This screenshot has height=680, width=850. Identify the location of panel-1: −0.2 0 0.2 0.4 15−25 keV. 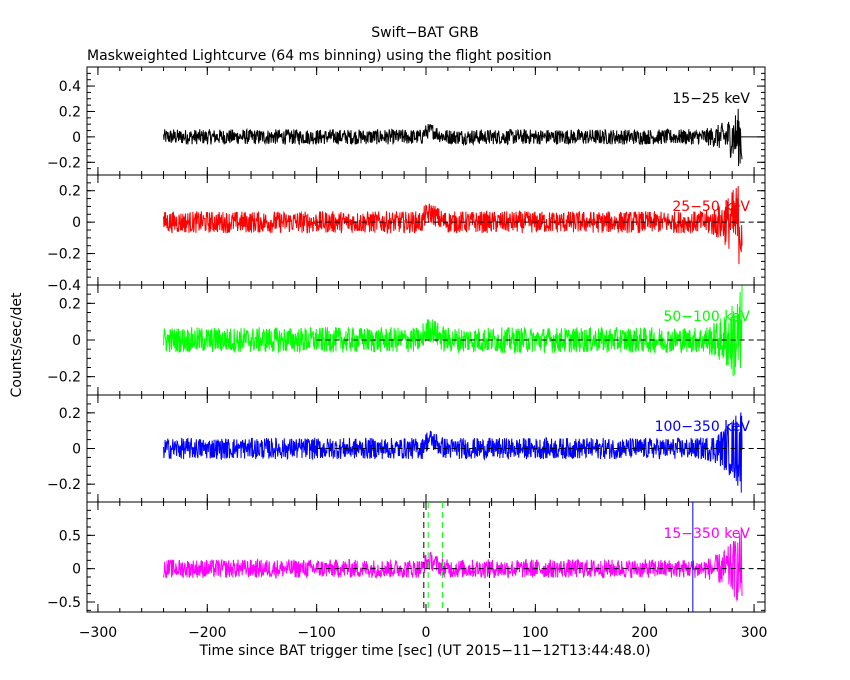
(406, 121).